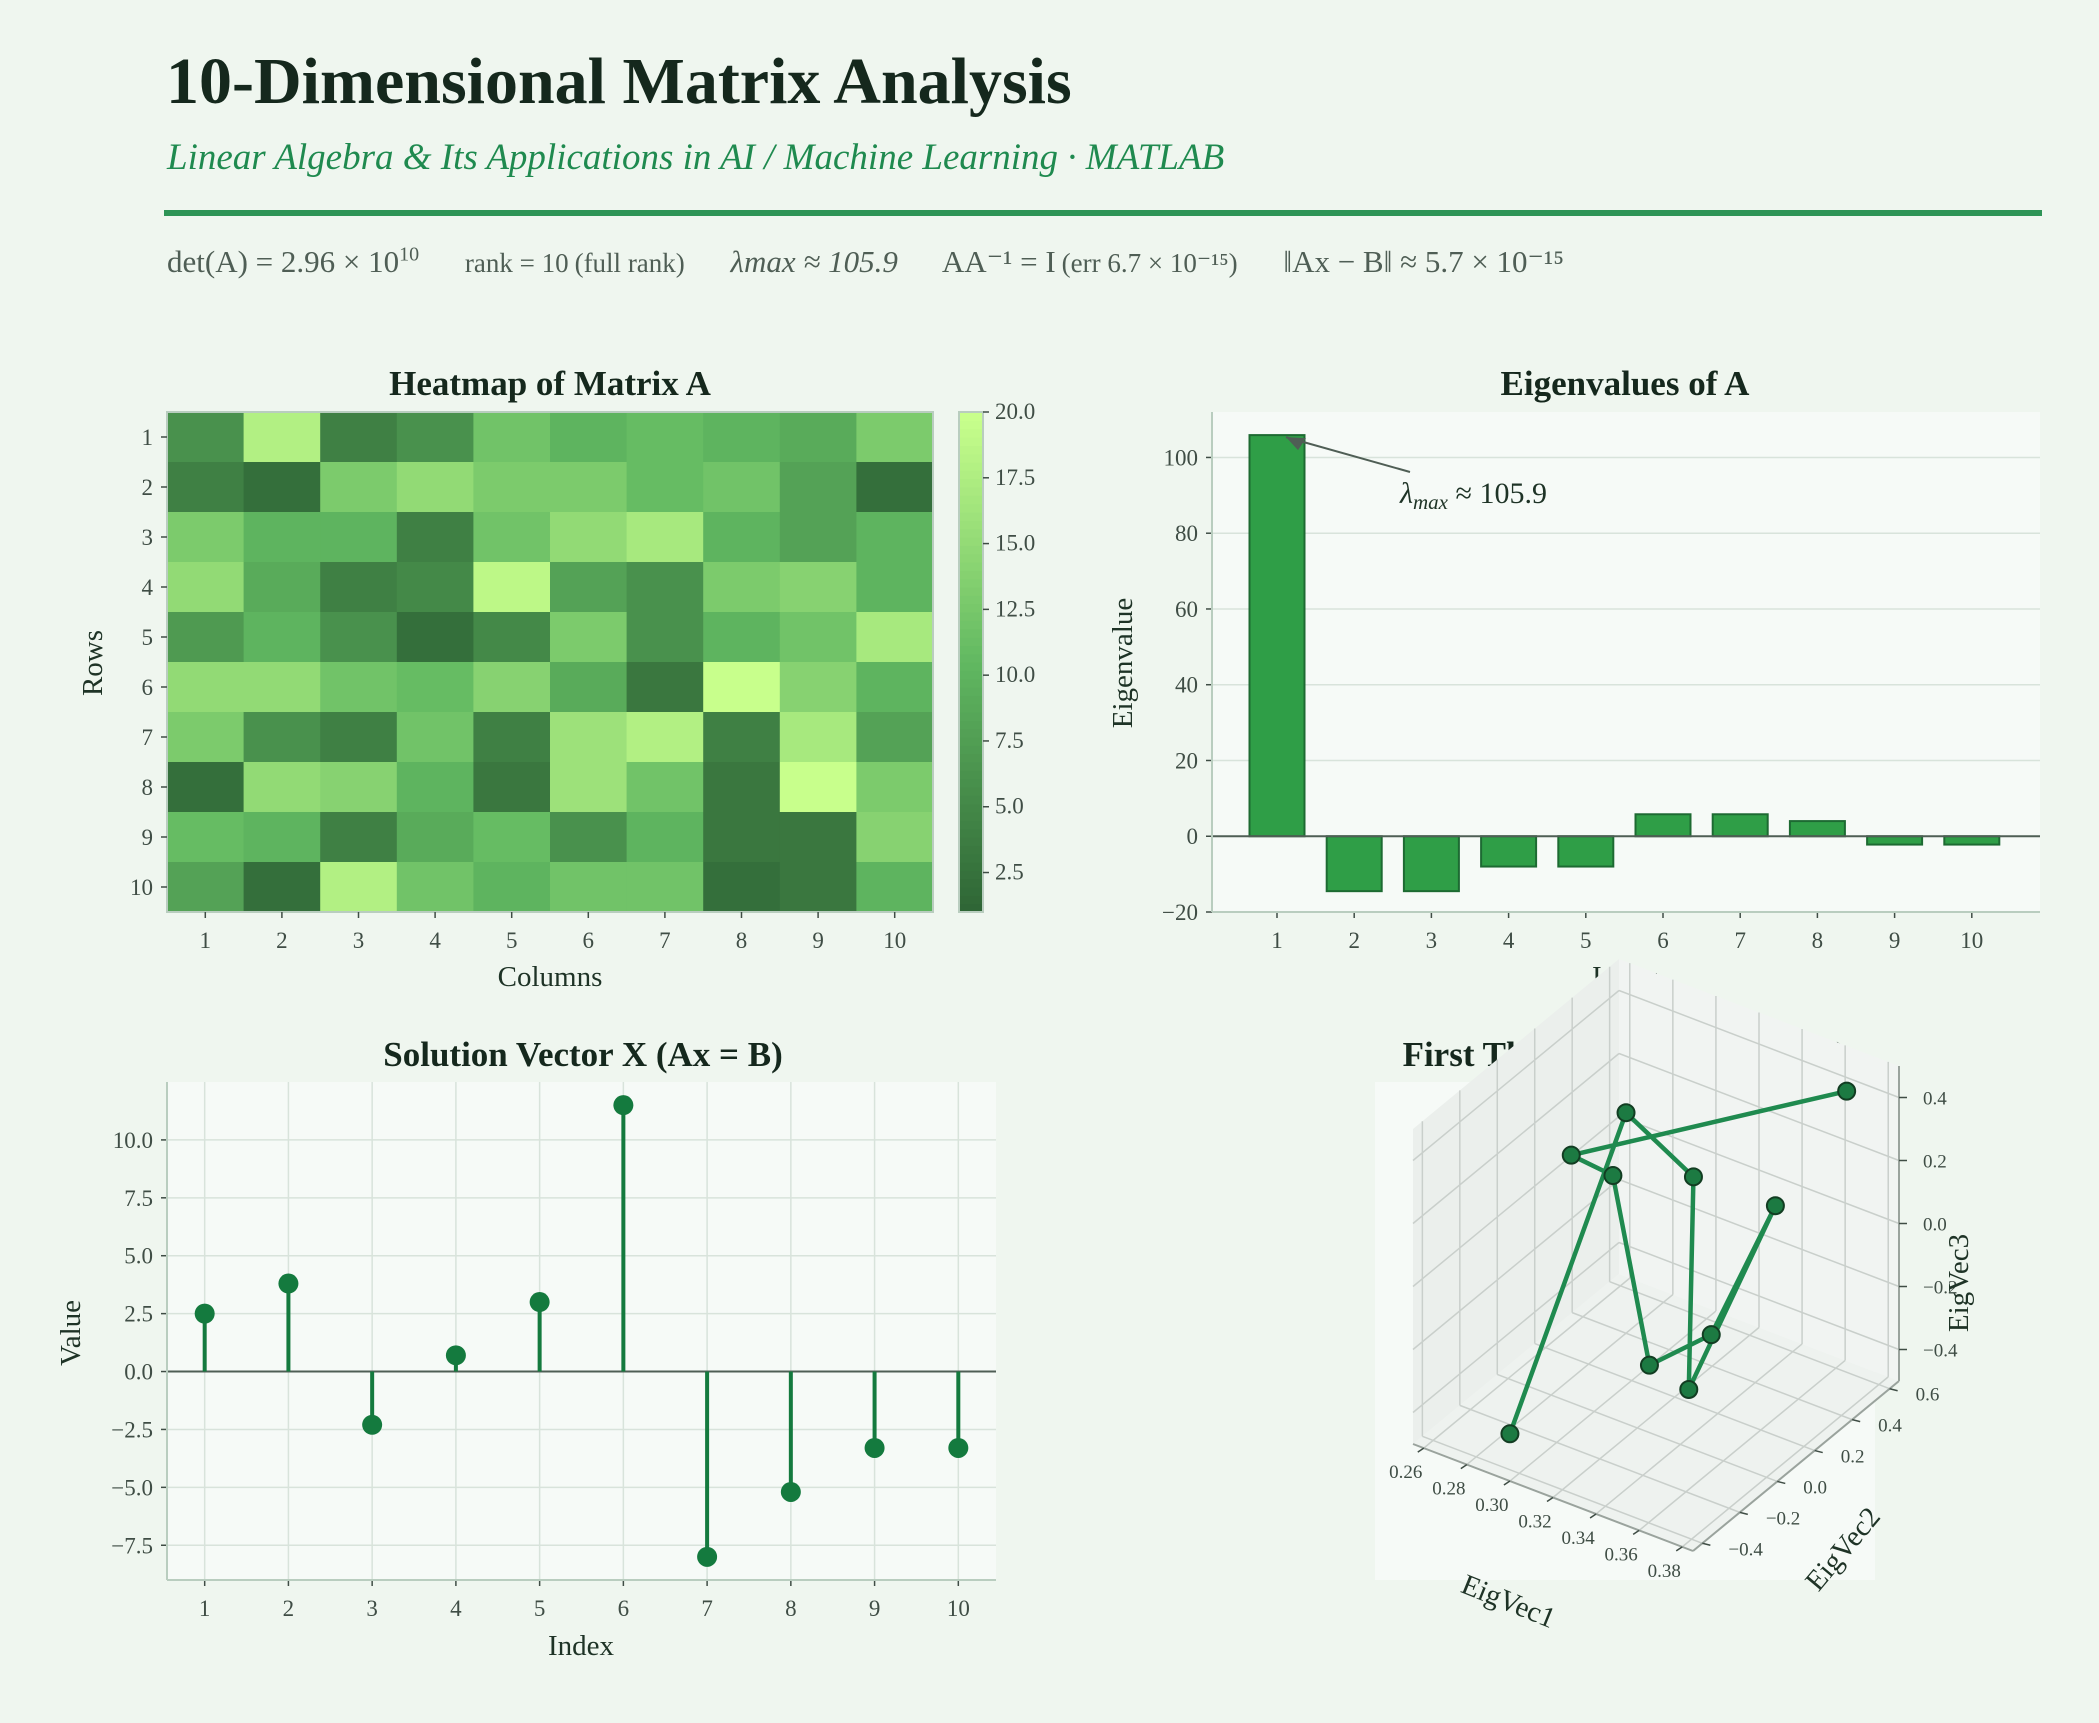 The image size is (2099, 1723). What do you see at coordinates (435, 940) in the screenshot?
I see `heatmap-xtick-label: 4` at bounding box center [435, 940].